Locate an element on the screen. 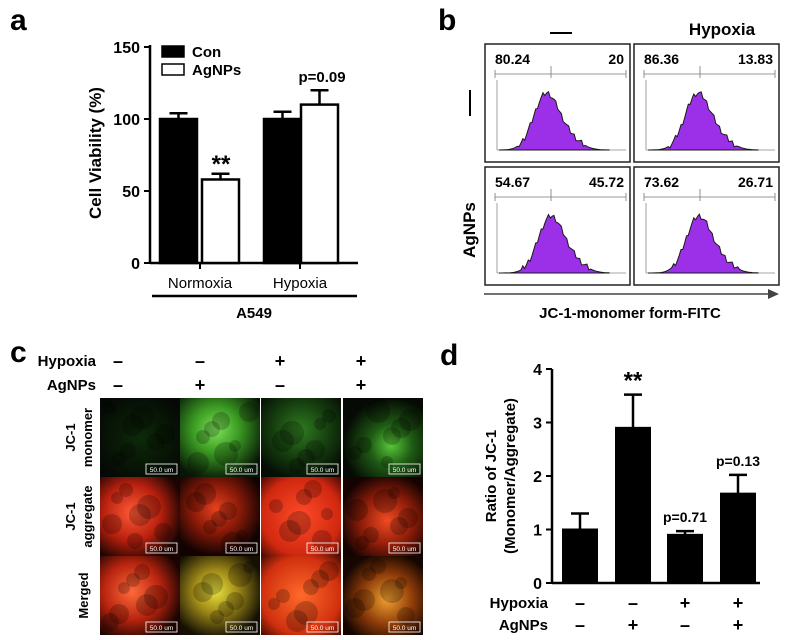  panel-d-agnps-label: AgNPs is located at coordinates (523, 625).